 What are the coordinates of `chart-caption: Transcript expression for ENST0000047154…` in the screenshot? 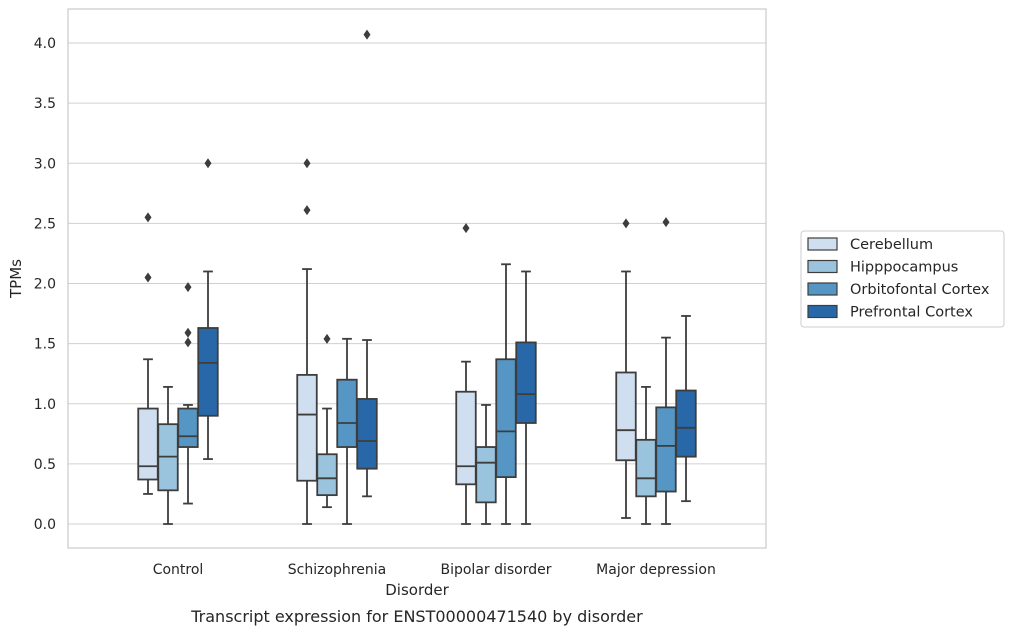 It's located at (416, 616).